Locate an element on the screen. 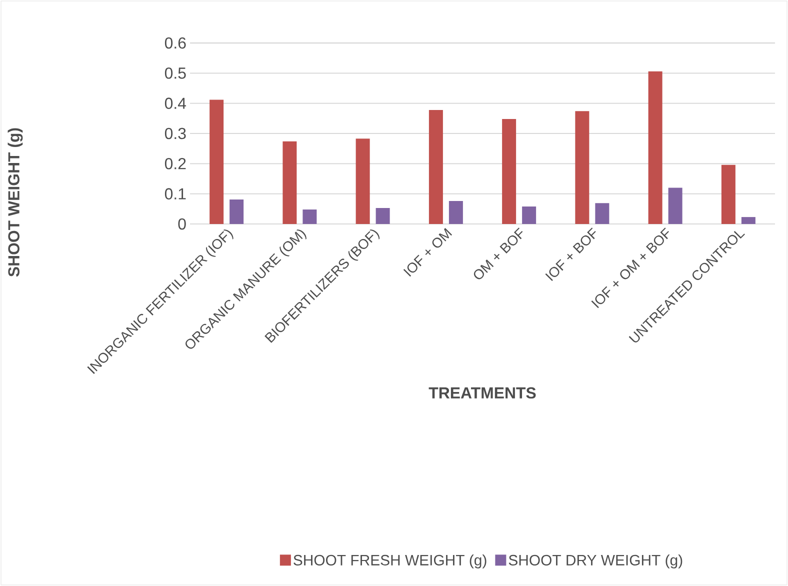 The image size is (788, 586). legend-label: SHOOT FRESH WEIGHT (g) is located at coordinates (390, 561).